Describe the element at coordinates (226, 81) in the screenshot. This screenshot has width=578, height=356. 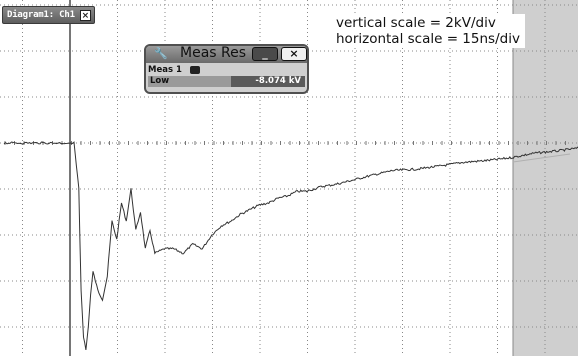
I see `meas-result-row: Low -8.074 kV` at that location.